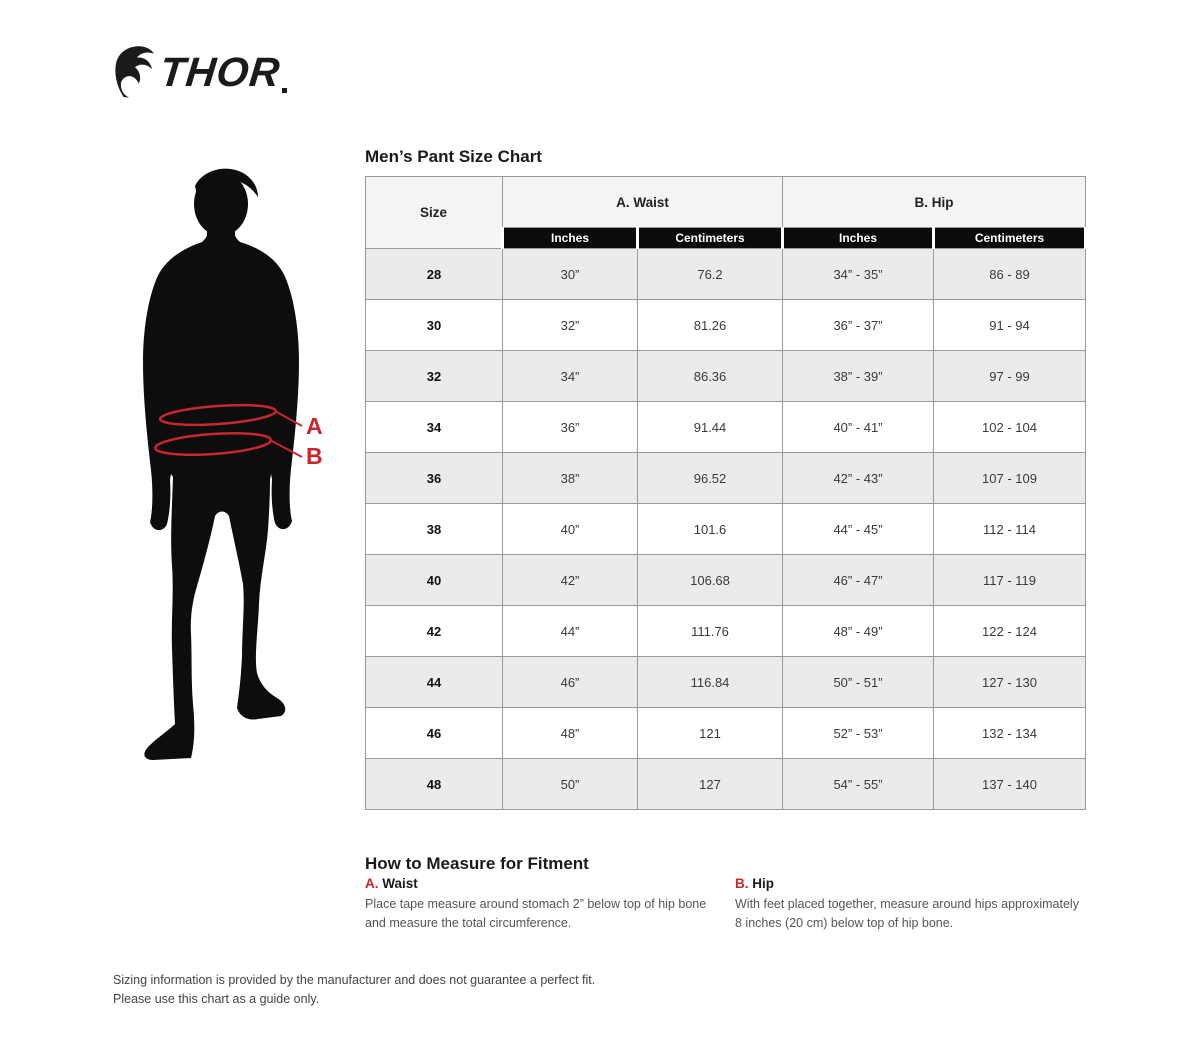 This screenshot has width=1200, height=1050. I want to click on table-row: 36 38” 96.52 42” - 43” 107 - 109, so click(726, 478).